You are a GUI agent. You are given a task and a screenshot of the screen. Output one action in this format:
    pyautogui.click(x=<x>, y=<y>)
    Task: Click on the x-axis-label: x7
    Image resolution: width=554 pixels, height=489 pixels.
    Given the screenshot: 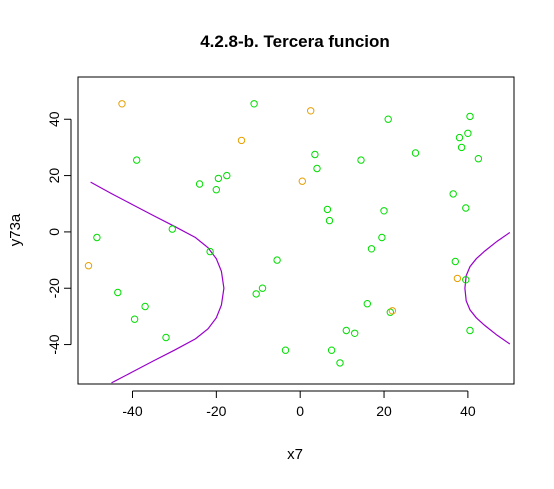 What is the action you would take?
    pyautogui.click(x=295, y=454)
    